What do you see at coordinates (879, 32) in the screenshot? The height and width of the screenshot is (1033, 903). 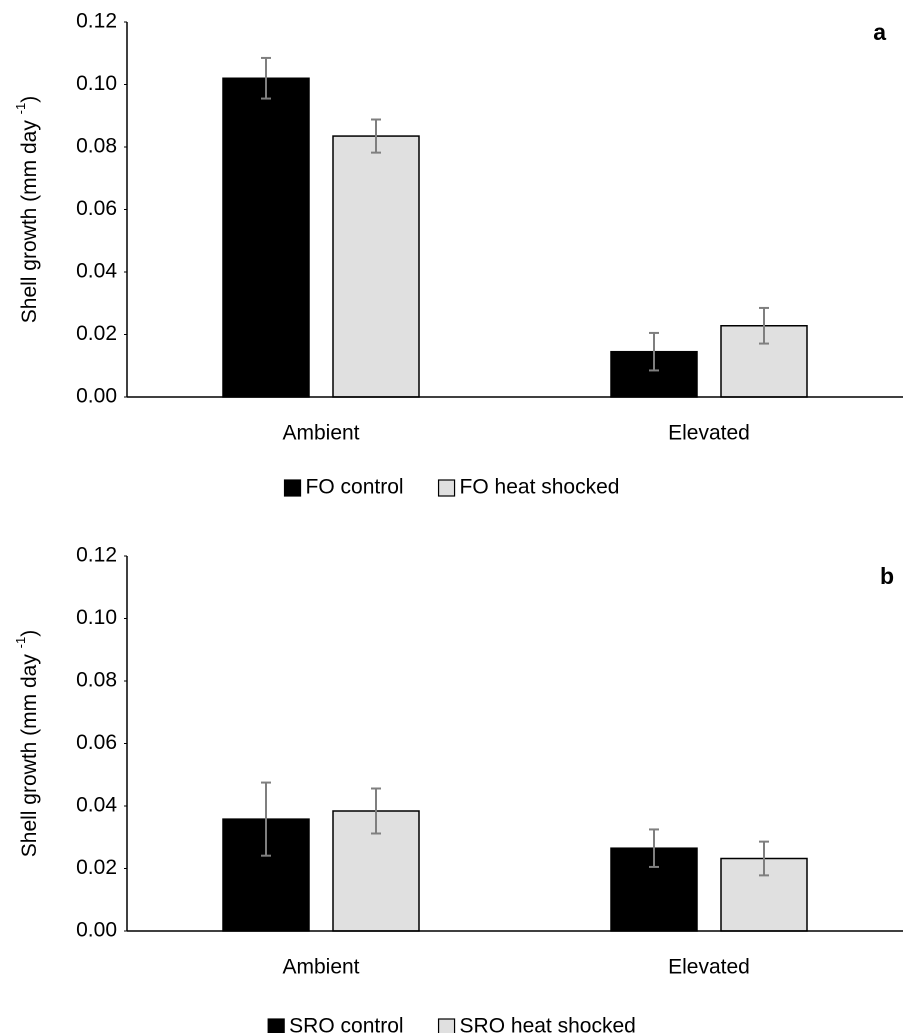 I see `panel-label: a` at bounding box center [879, 32].